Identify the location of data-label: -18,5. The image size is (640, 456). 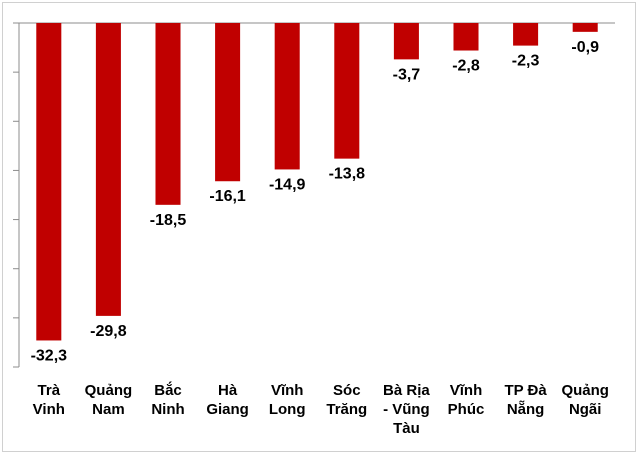
(168, 220).